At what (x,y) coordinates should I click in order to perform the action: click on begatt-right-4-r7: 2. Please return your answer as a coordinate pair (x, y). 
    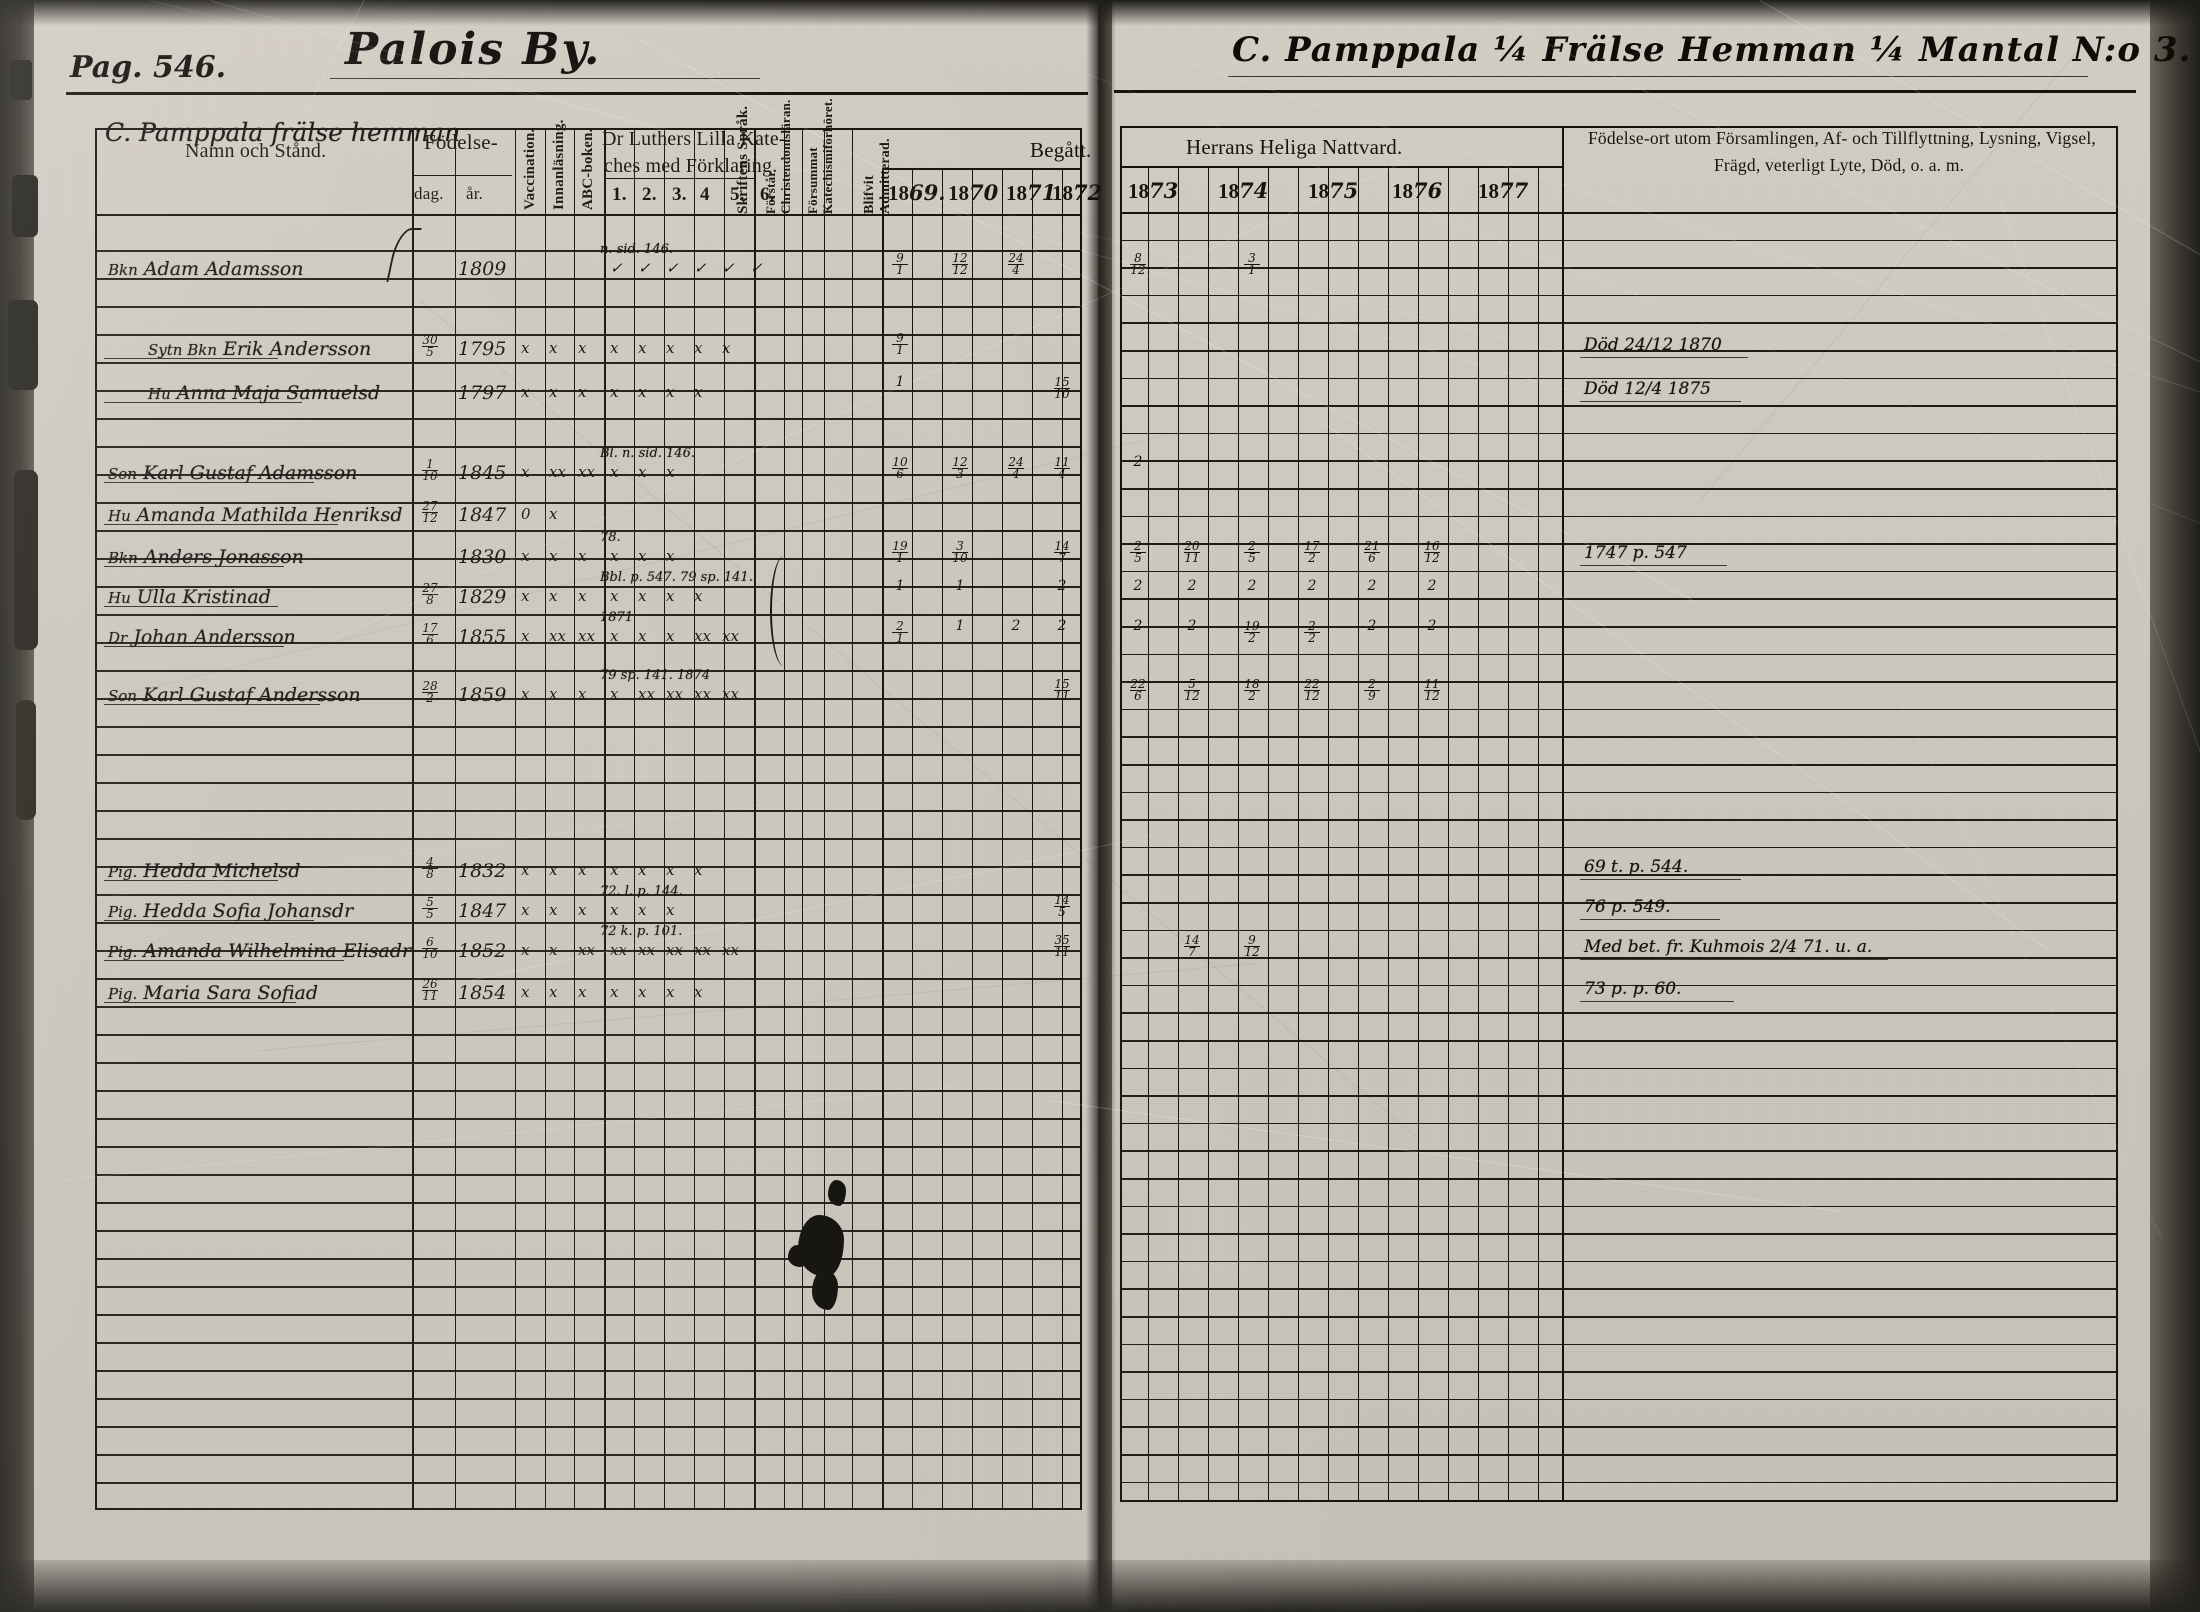
    Looking at the image, I should click on (1432, 586).